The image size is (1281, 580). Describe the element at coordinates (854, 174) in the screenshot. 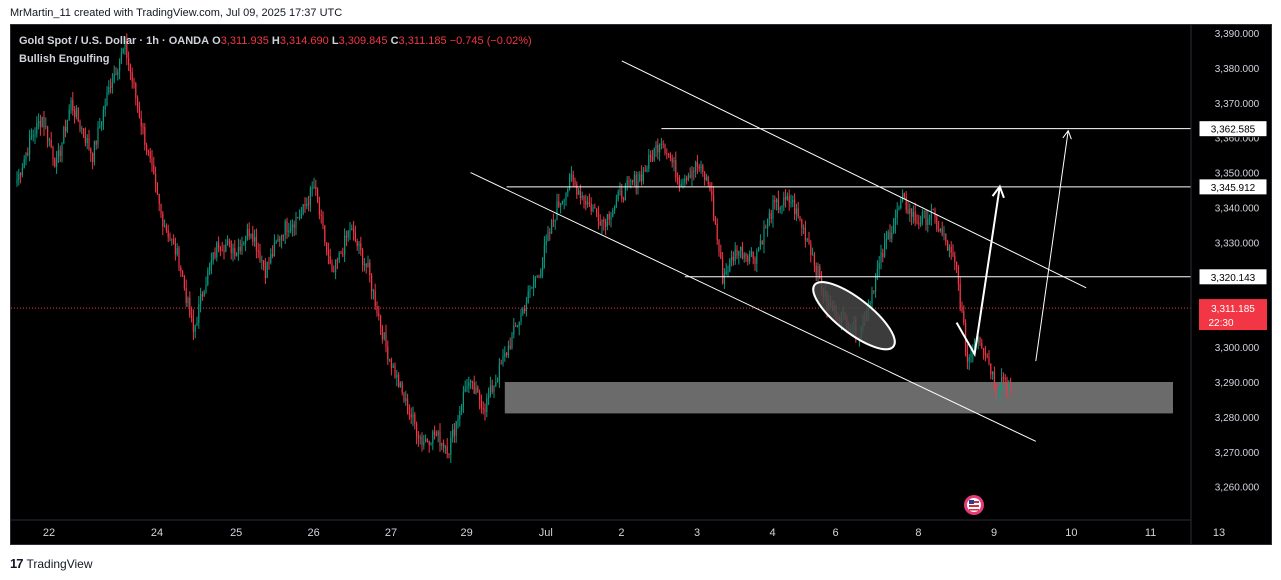

I see `channel-line-upper` at that location.